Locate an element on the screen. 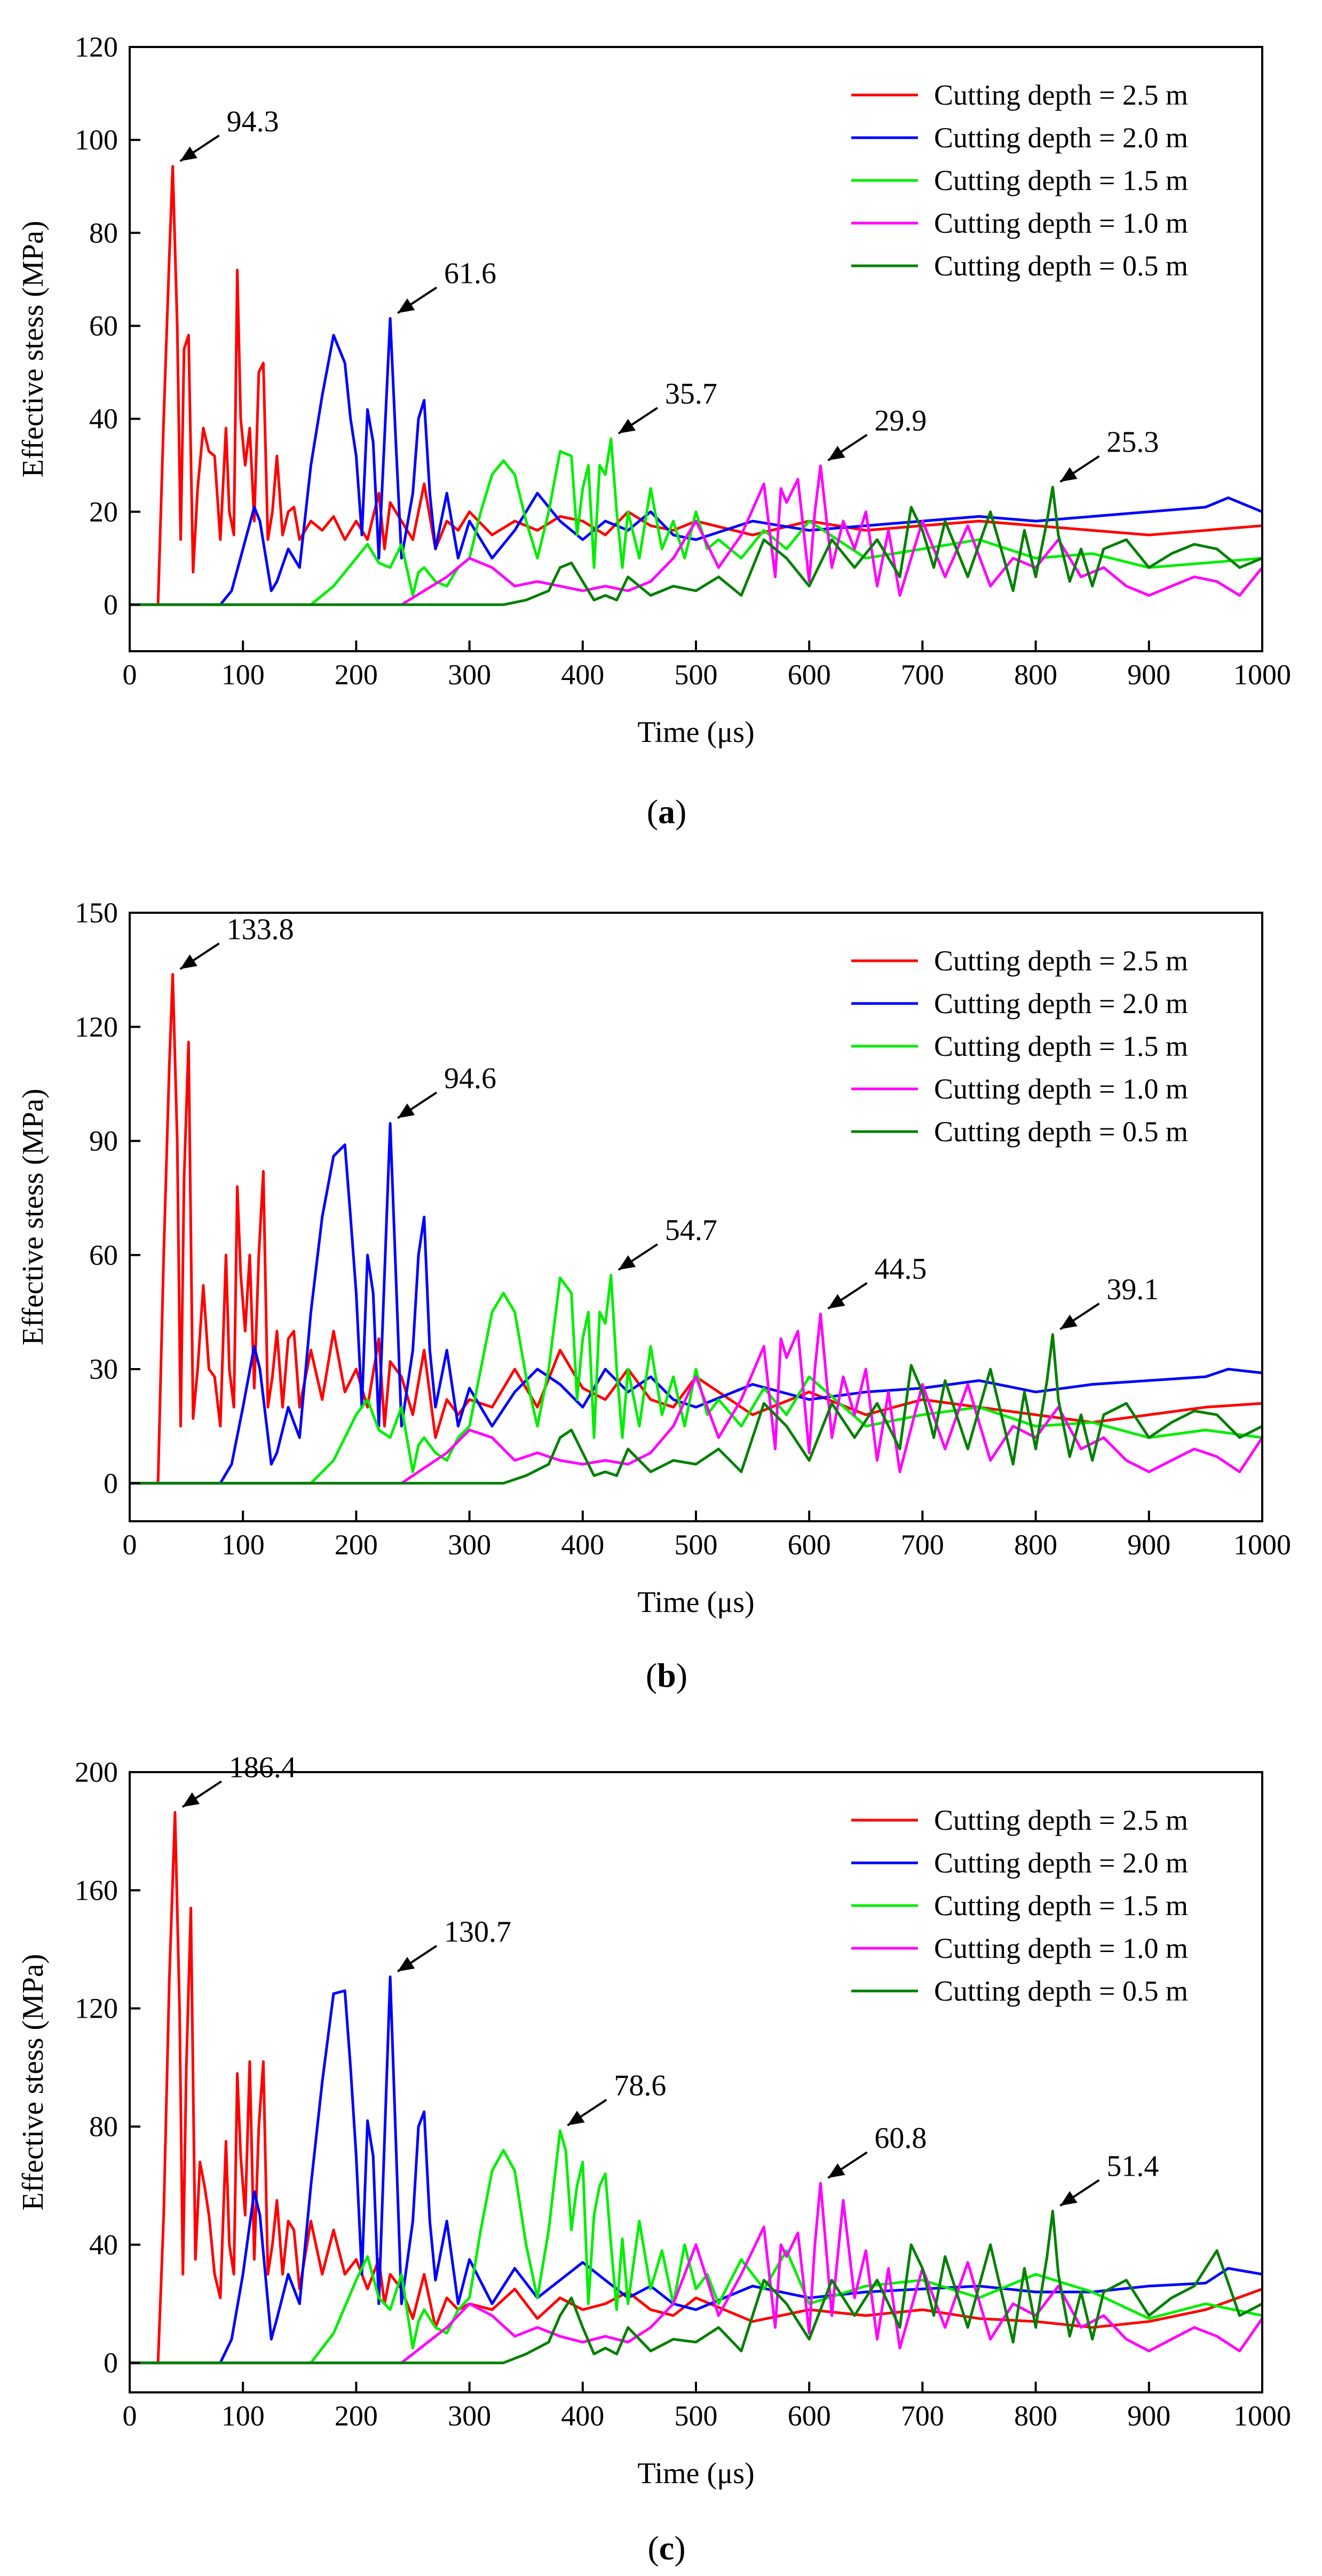 The height and width of the screenshot is (2576, 1322). panel-caption: (c) is located at coordinates (666, 2548).